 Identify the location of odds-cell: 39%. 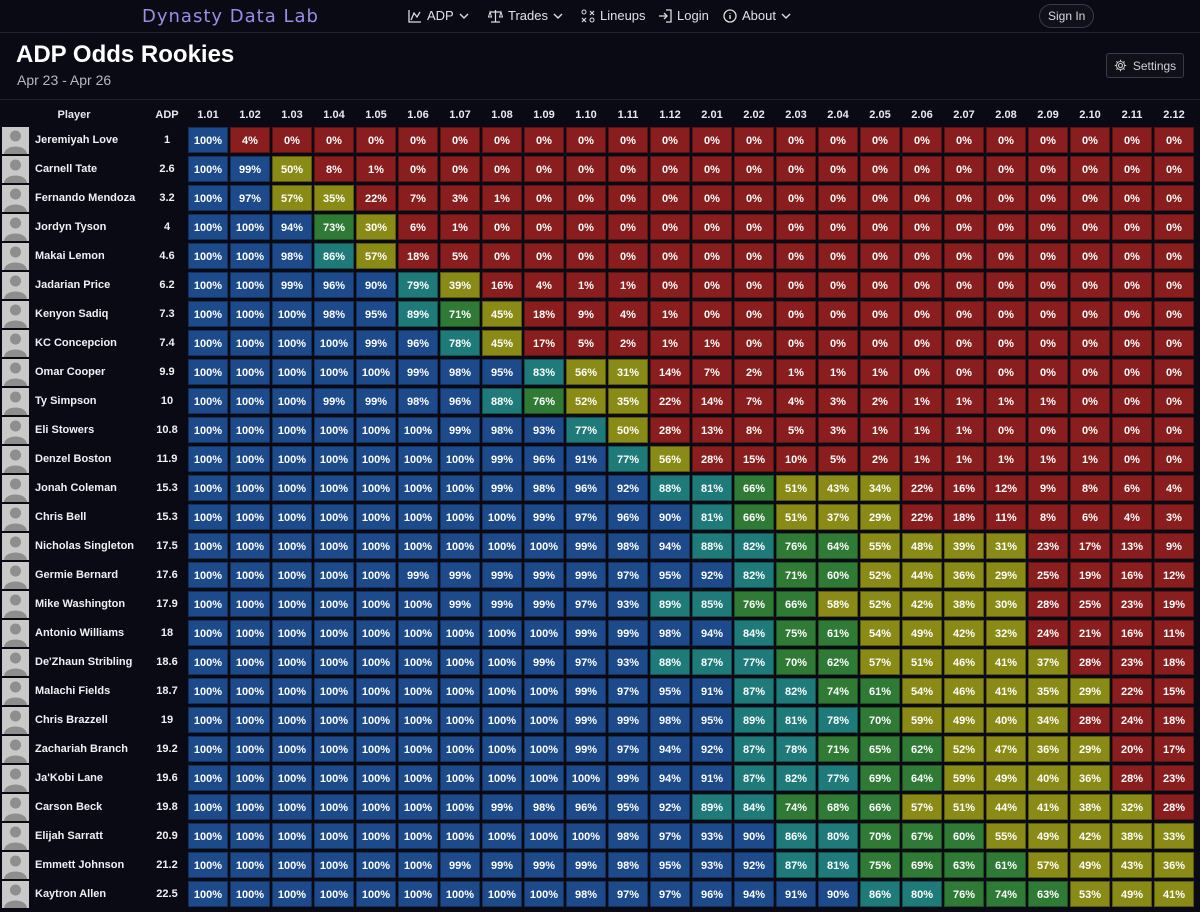
(964, 546).